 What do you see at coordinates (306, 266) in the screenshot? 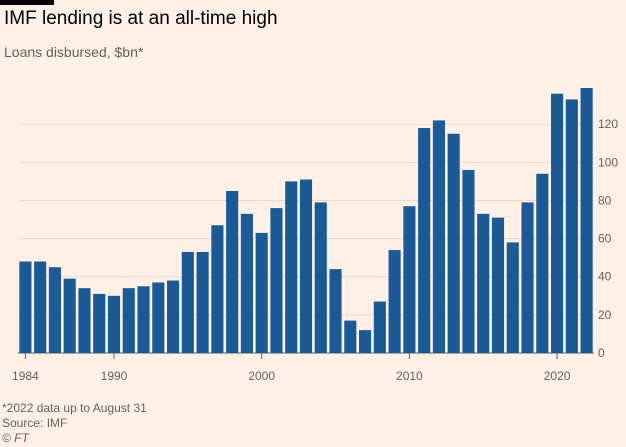
I see `bar-2003` at bounding box center [306, 266].